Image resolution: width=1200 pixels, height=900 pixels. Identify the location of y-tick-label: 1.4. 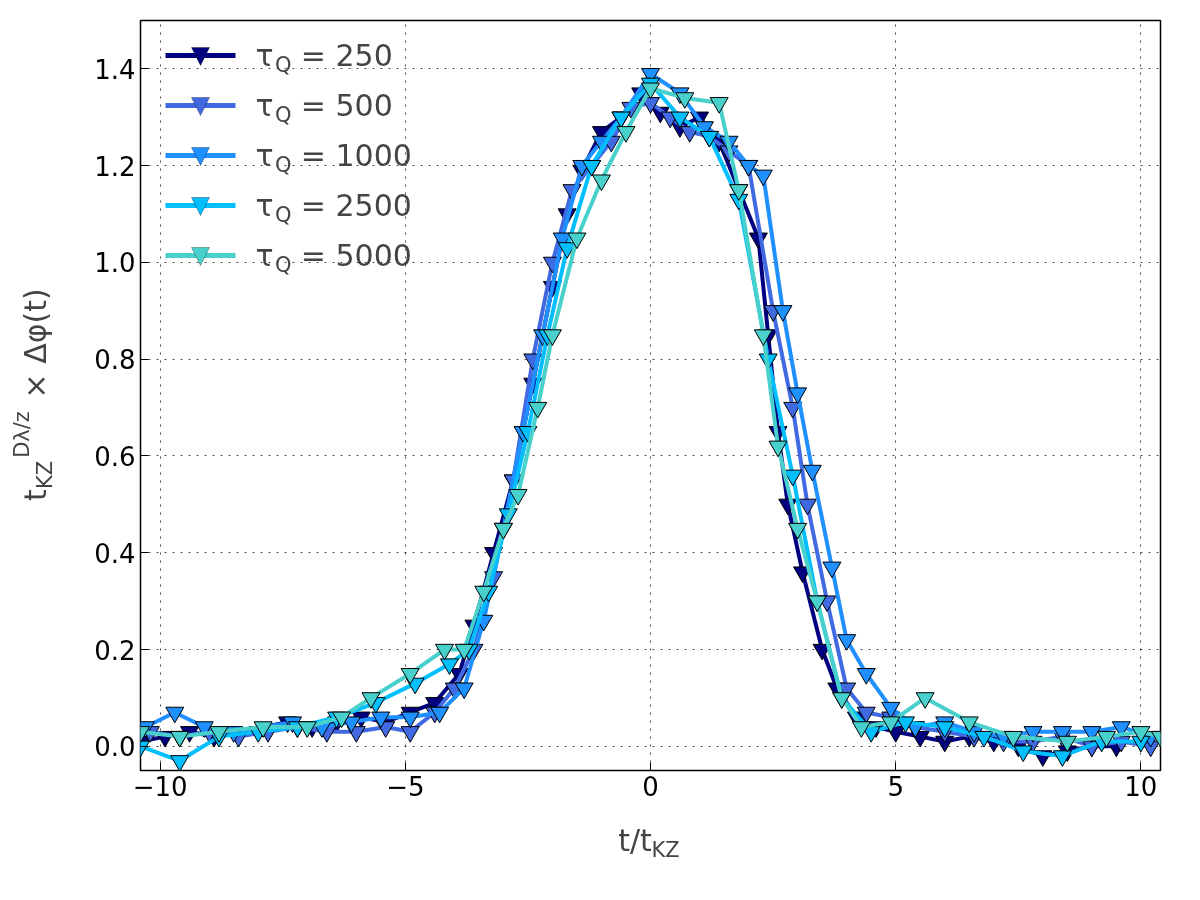
(115, 69).